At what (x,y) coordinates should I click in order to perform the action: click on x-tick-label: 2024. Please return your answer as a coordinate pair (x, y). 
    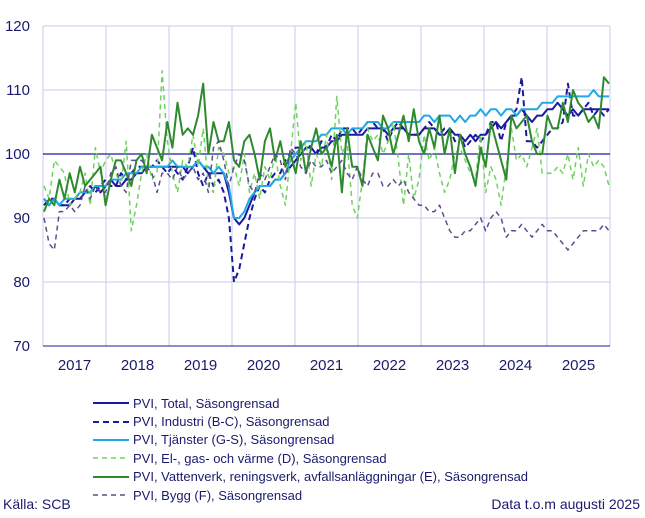
    Looking at the image, I should click on (515, 365).